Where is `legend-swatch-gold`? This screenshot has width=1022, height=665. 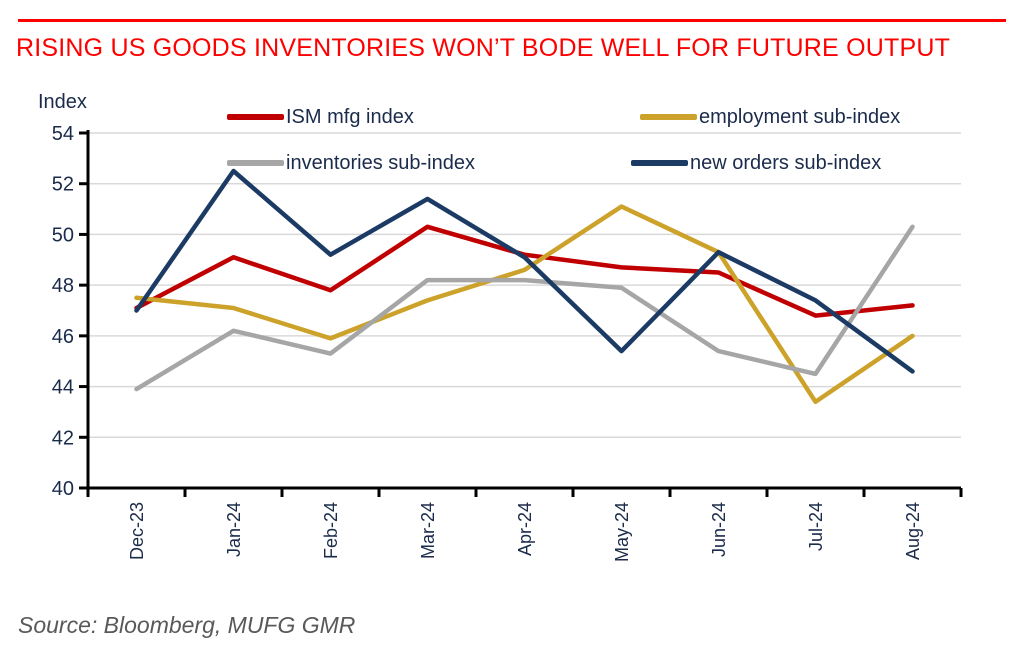 legend-swatch-gold is located at coordinates (668, 117).